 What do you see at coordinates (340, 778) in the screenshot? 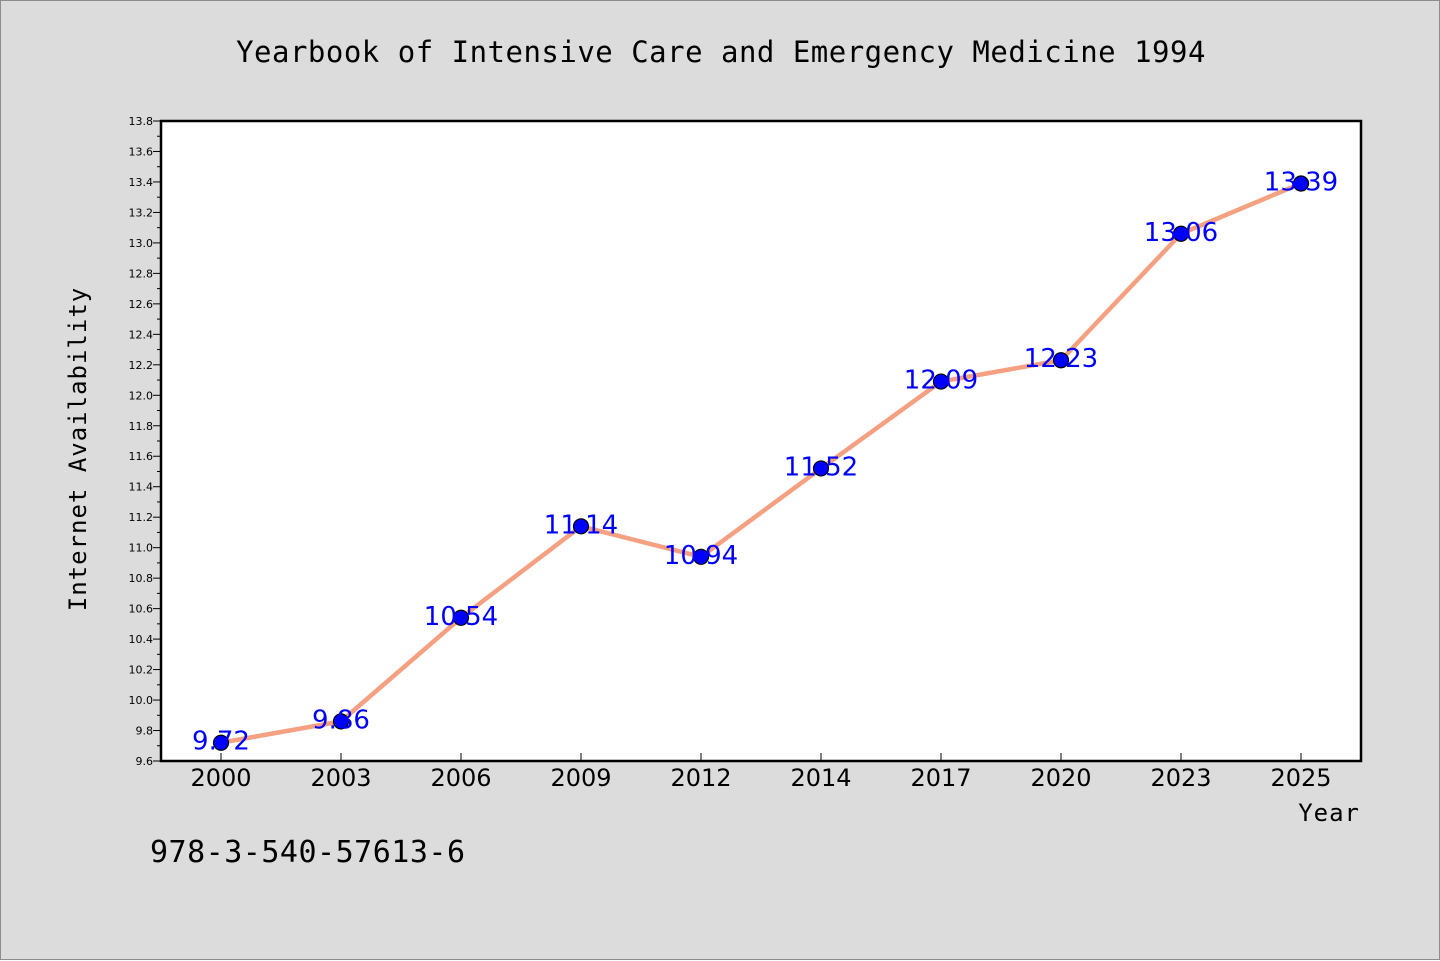
I see `x-tick-label: 2003` at bounding box center [340, 778].